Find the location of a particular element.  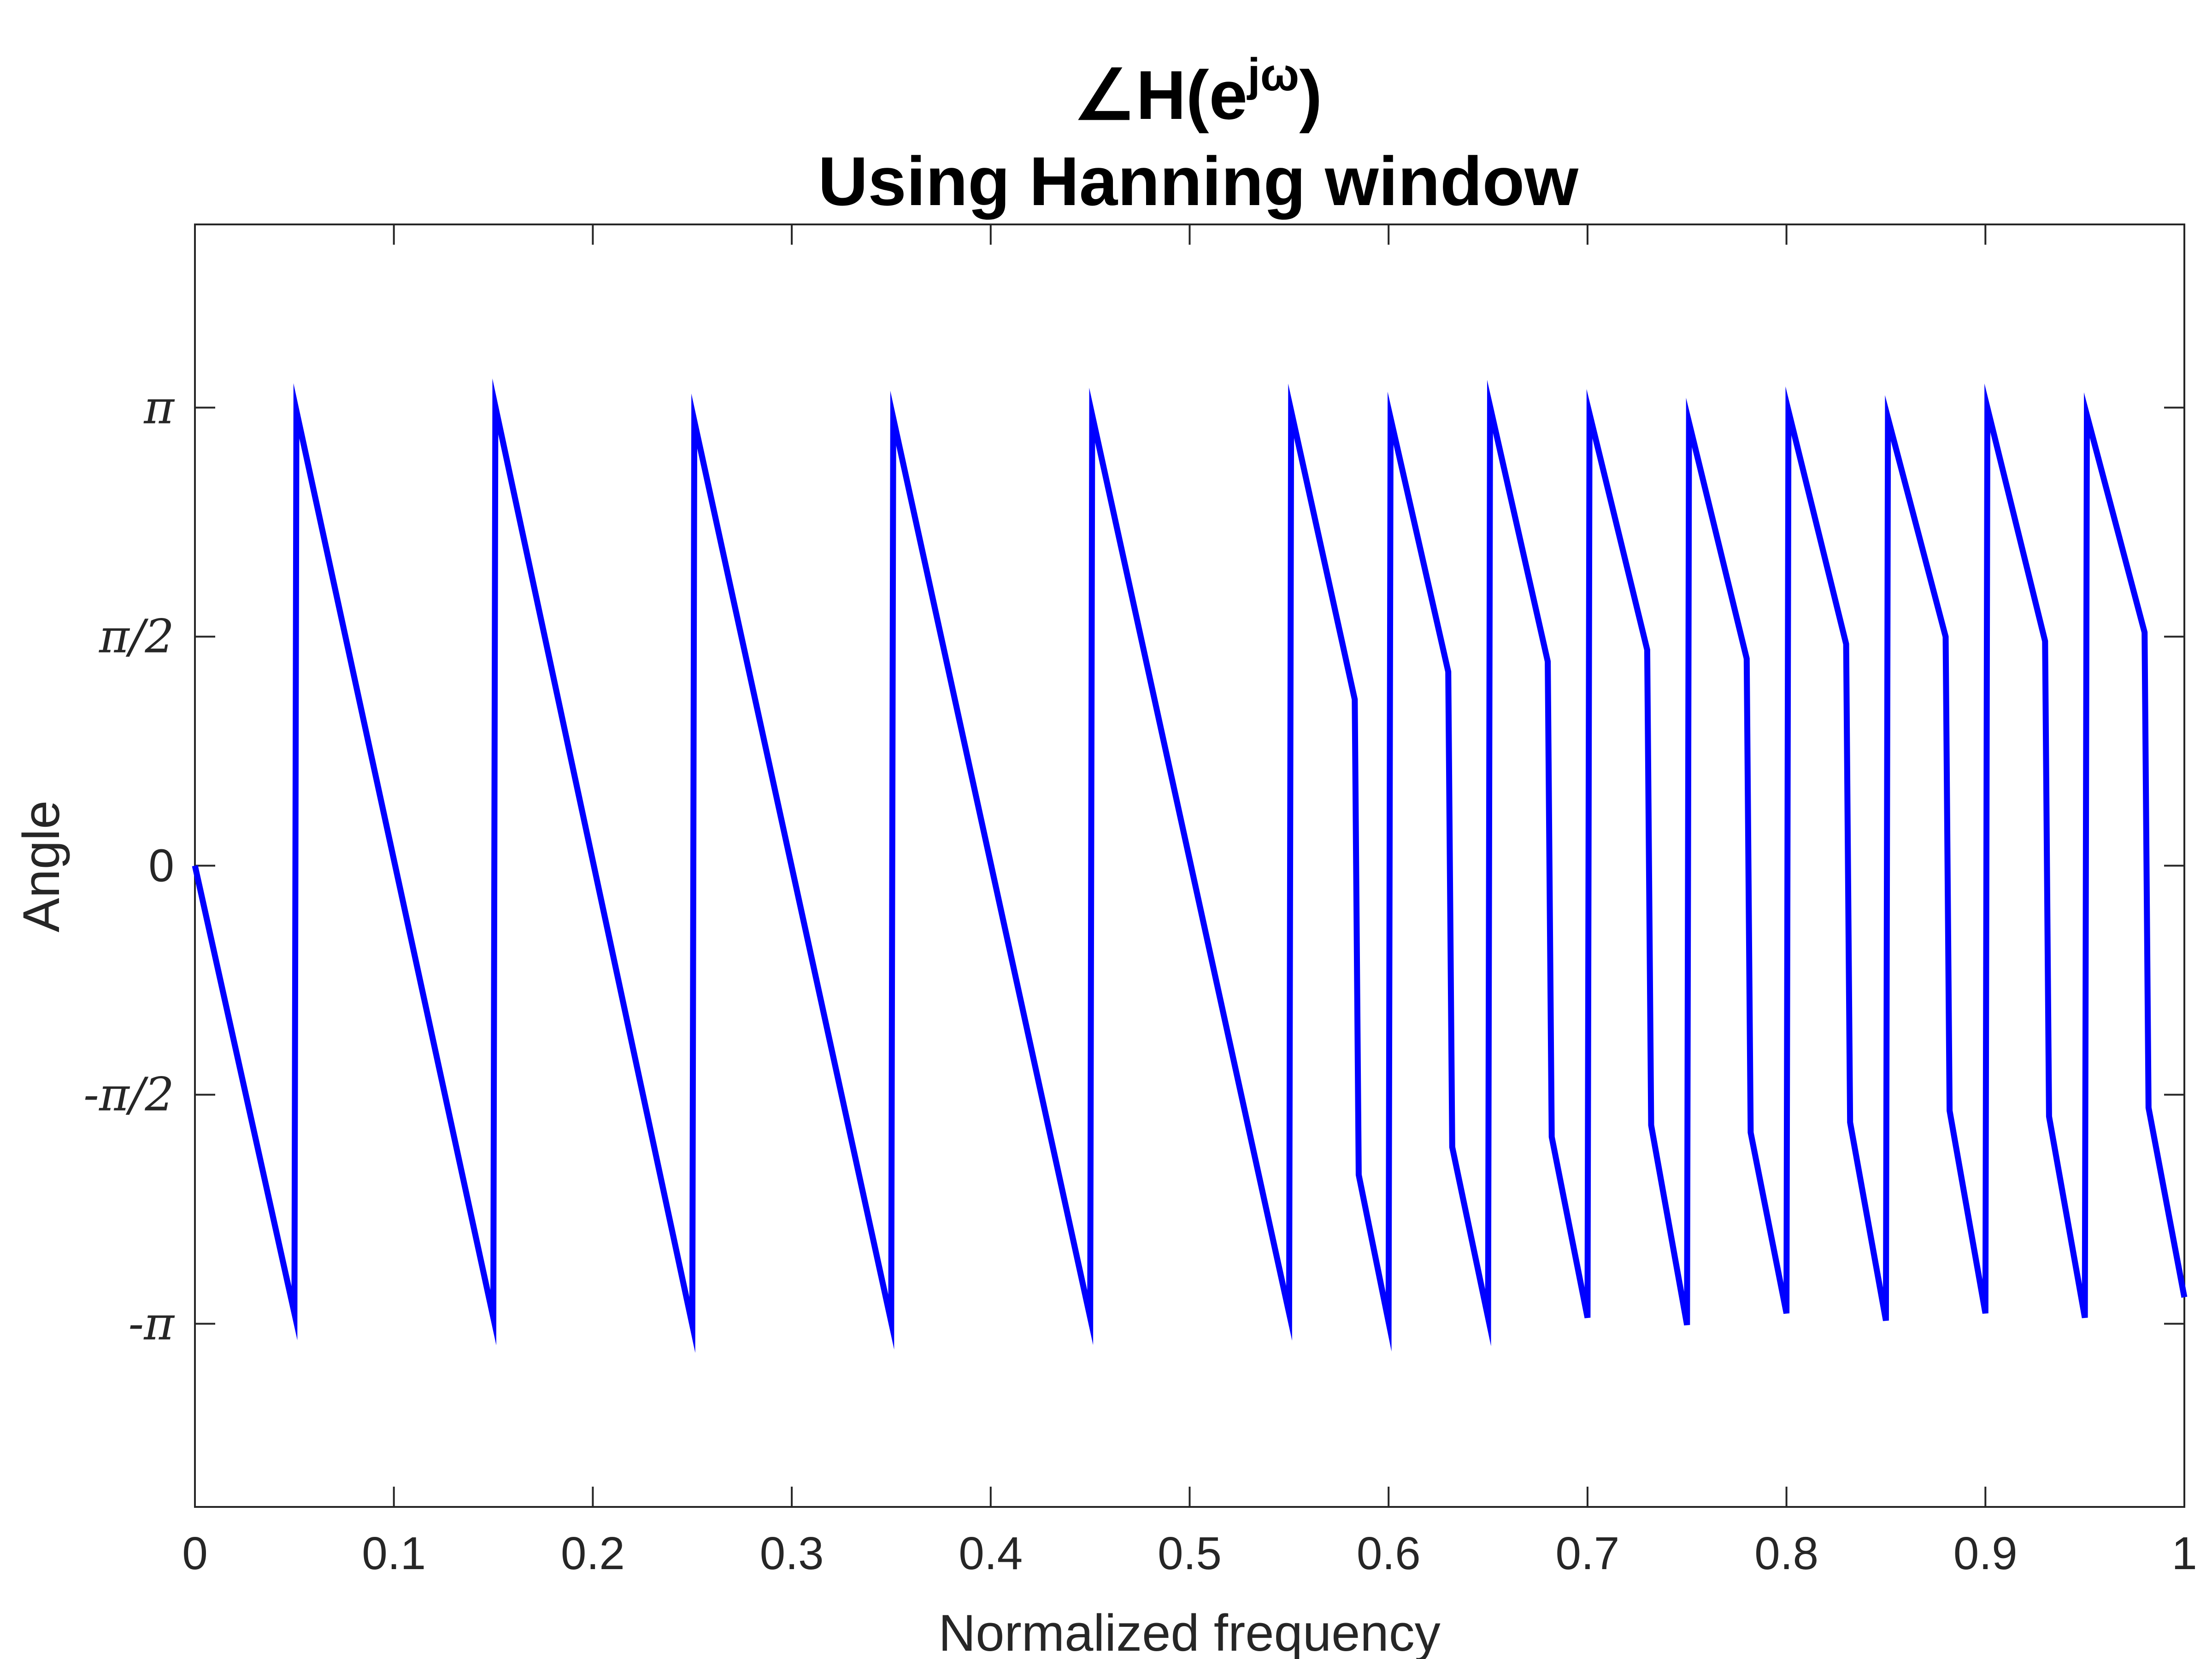

x-tick-label: 0.2 is located at coordinates (593, 1553).